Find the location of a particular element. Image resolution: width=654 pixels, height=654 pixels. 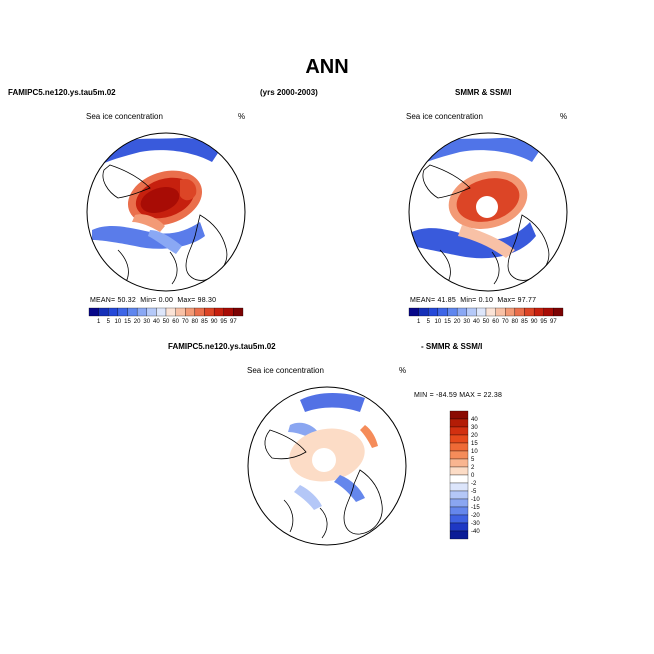

page-title: ANN is located at coordinates (327, 67).